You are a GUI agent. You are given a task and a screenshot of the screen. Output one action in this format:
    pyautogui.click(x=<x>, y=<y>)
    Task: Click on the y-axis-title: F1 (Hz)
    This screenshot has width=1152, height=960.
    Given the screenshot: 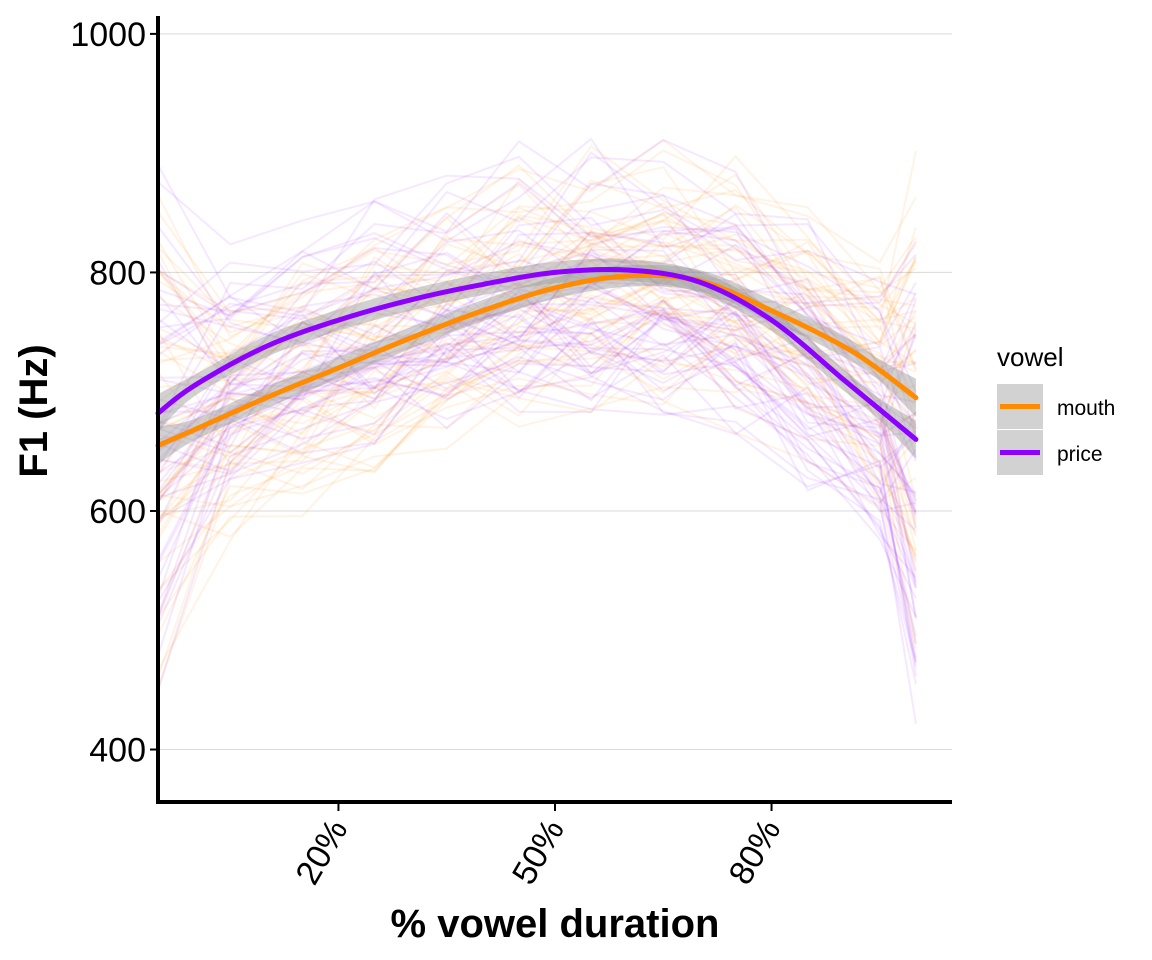 What is the action you would take?
    pyautogui.click(x=34, y=410)
    